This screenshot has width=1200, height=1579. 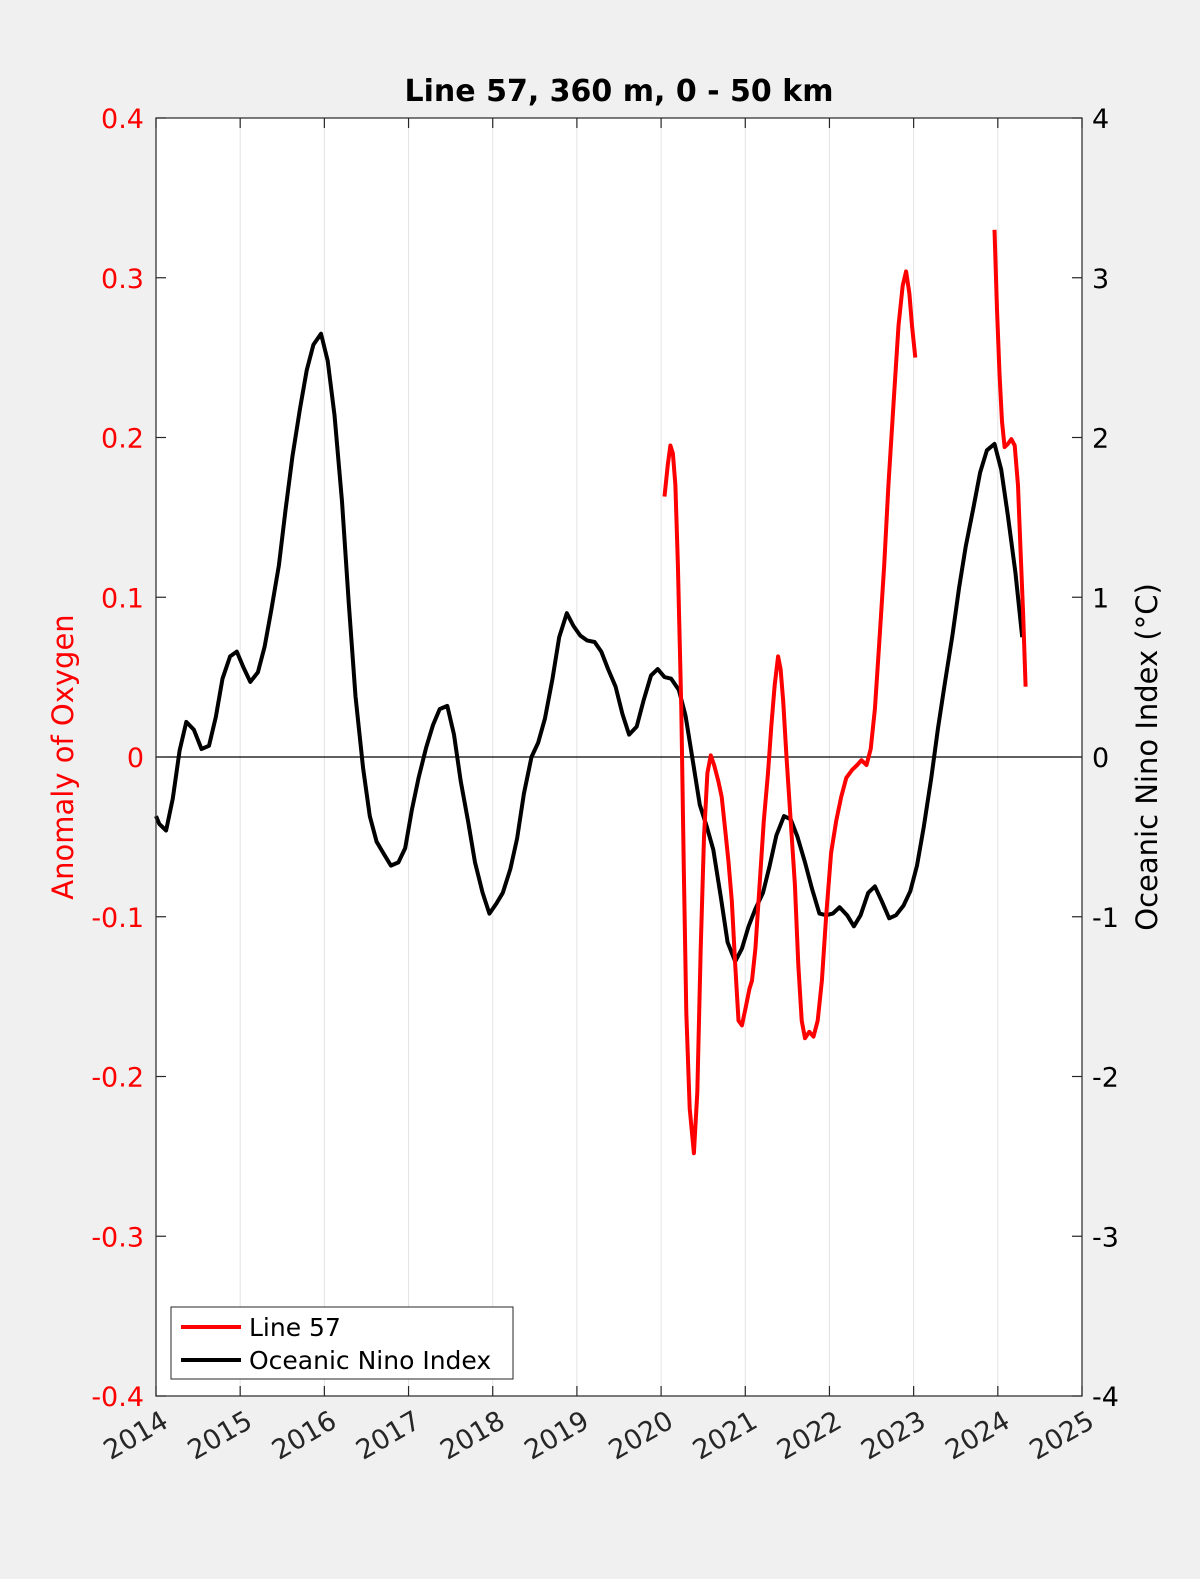 I want to click on y-left-tick-label: 0.3, so click(x=122, y=279).